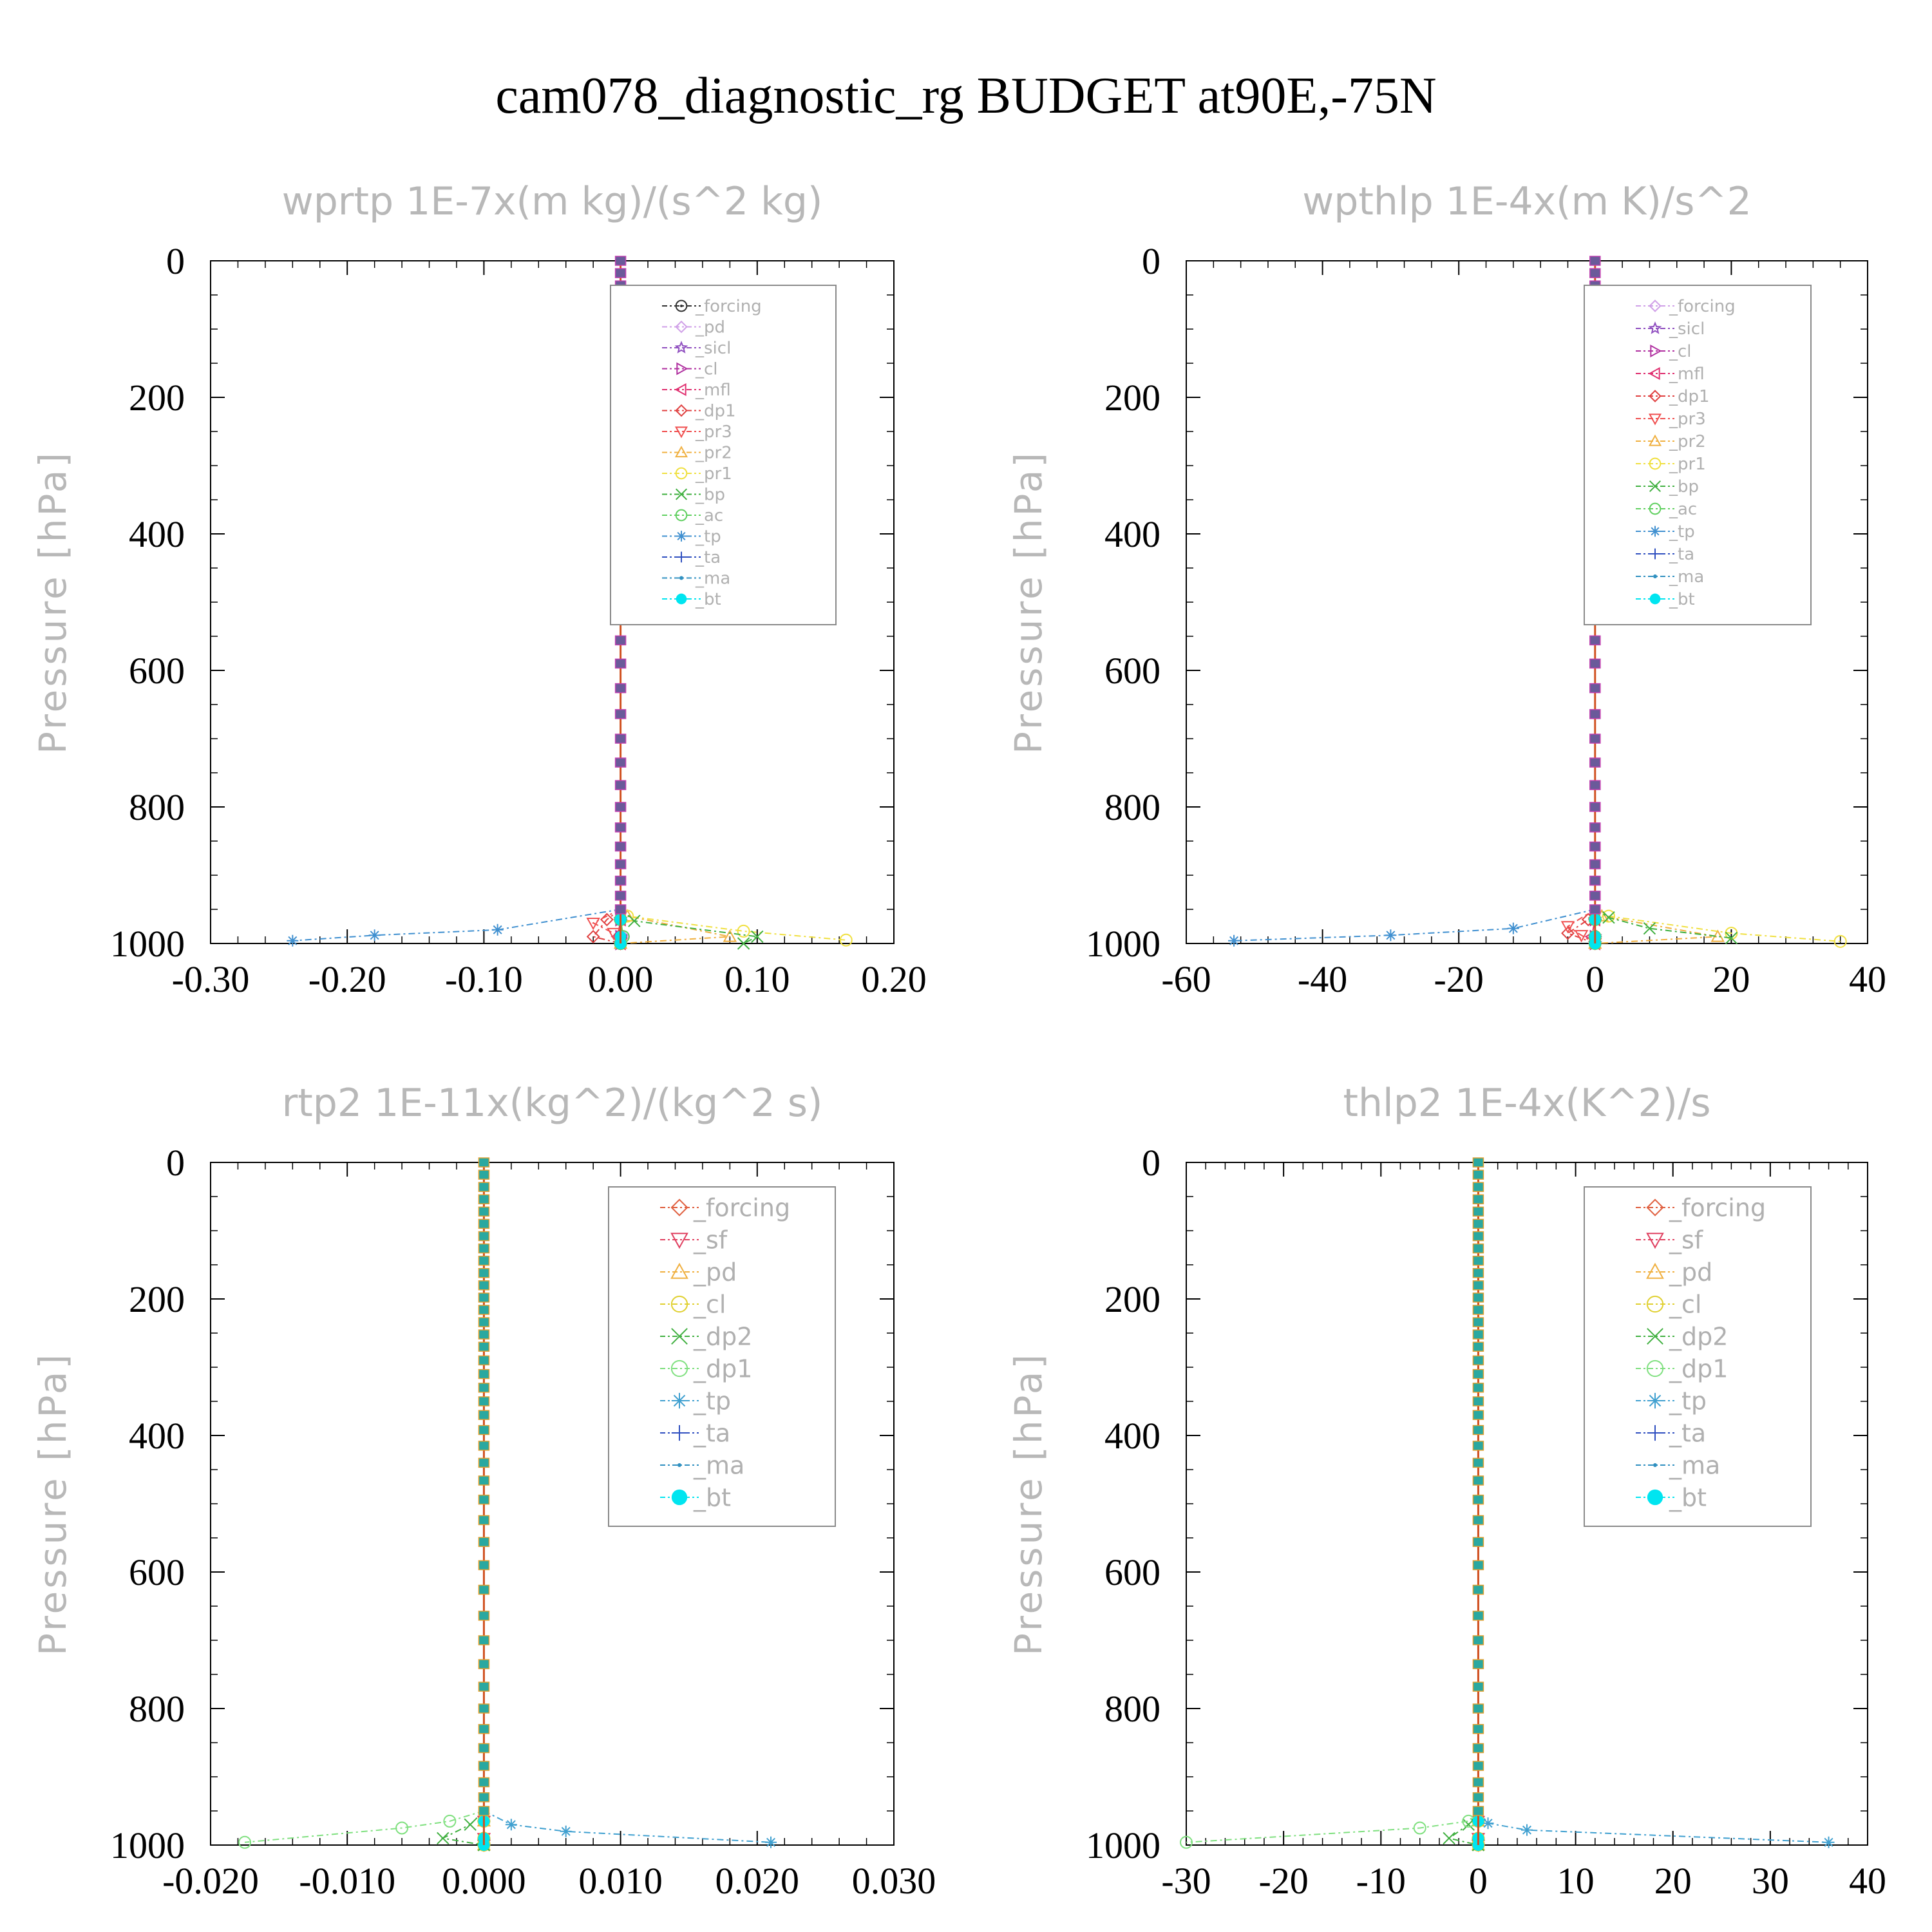 This screenshot has width=1932, height=1932. Describe the element at coordinates (1469, 1824) in the screenshot. I see `series-dp2-point` at that location.